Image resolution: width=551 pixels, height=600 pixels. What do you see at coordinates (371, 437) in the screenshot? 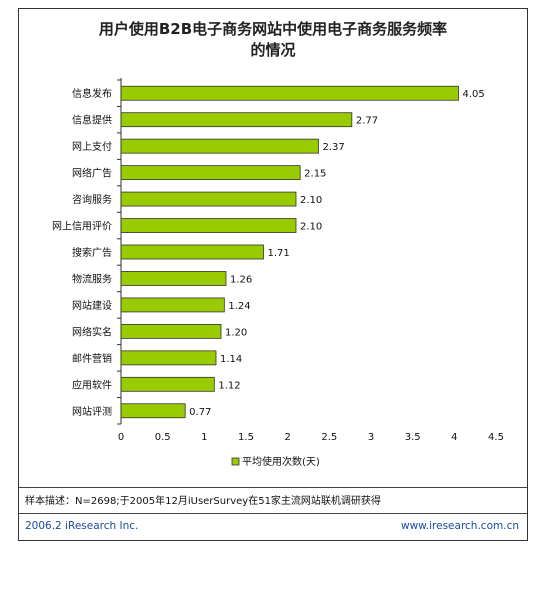
I see `x-tick-label: 3` at bounding box center [371, 437].